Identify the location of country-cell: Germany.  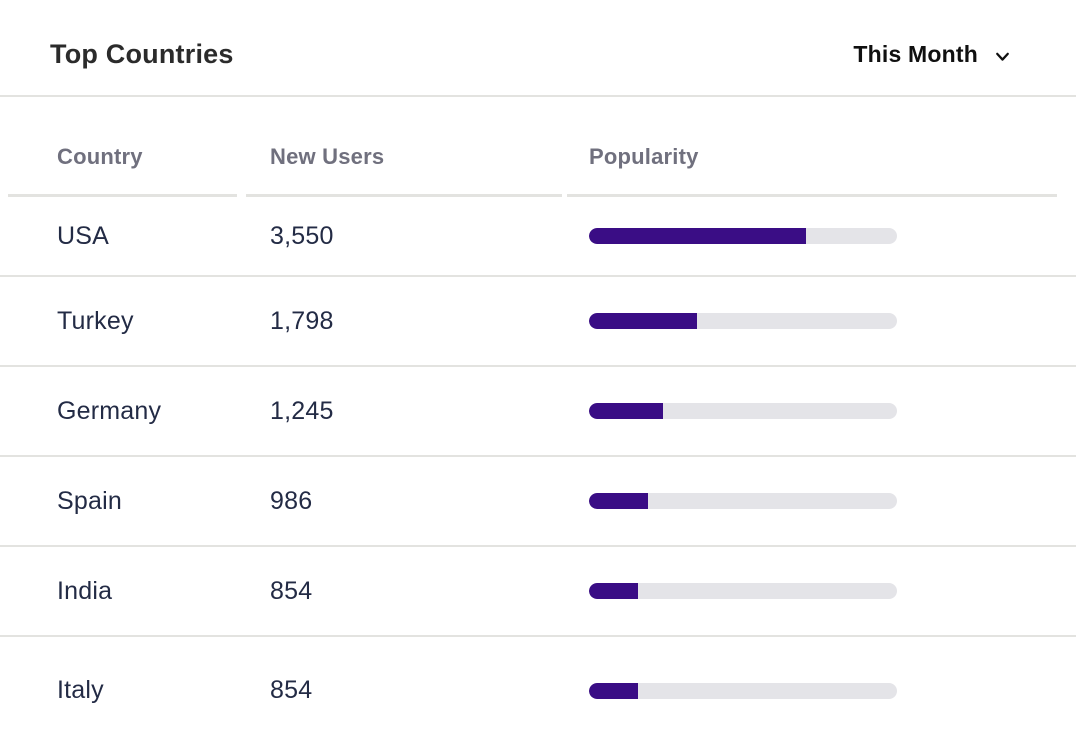
(123, 411).